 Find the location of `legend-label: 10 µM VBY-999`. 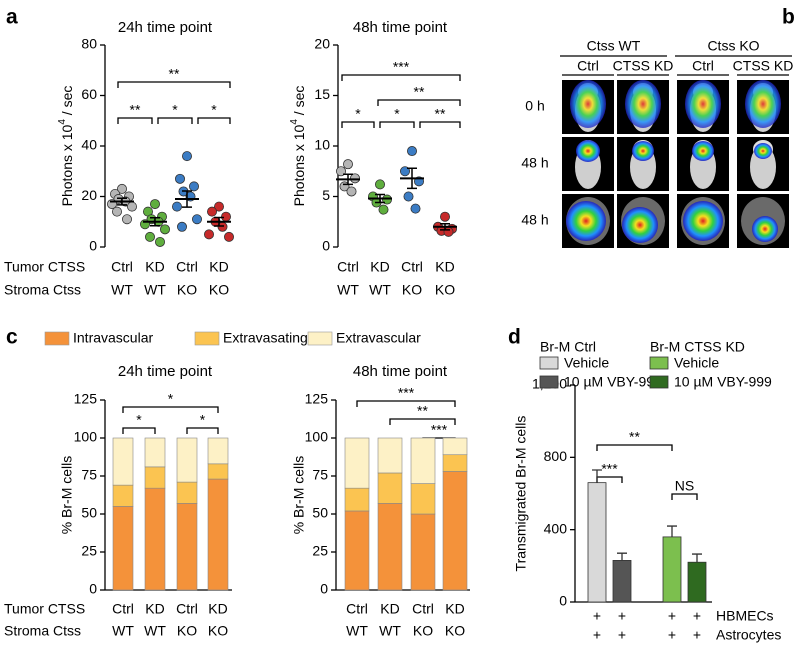

legend-label: 10 µM VBY-999 is located at coordinates (613, 382).